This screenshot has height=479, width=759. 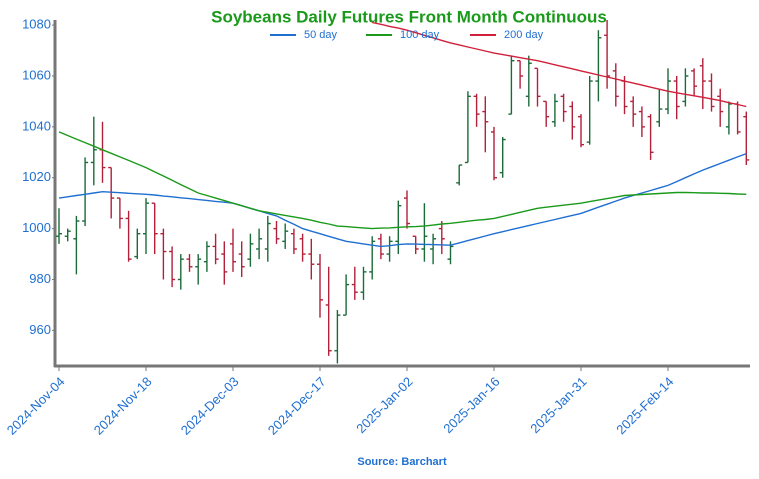 I want to click on y-tick-label: 1000, so click(x=36, y=227).